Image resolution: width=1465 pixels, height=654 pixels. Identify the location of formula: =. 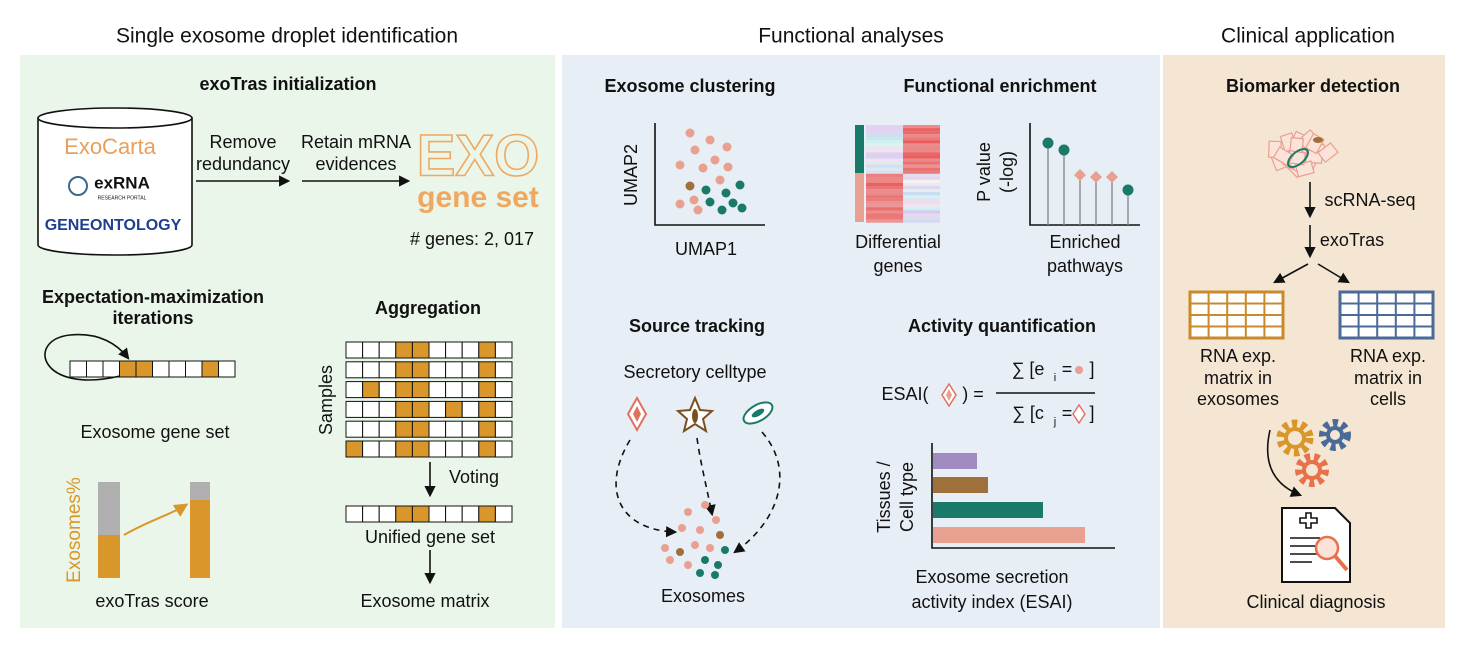
(1067, 413).